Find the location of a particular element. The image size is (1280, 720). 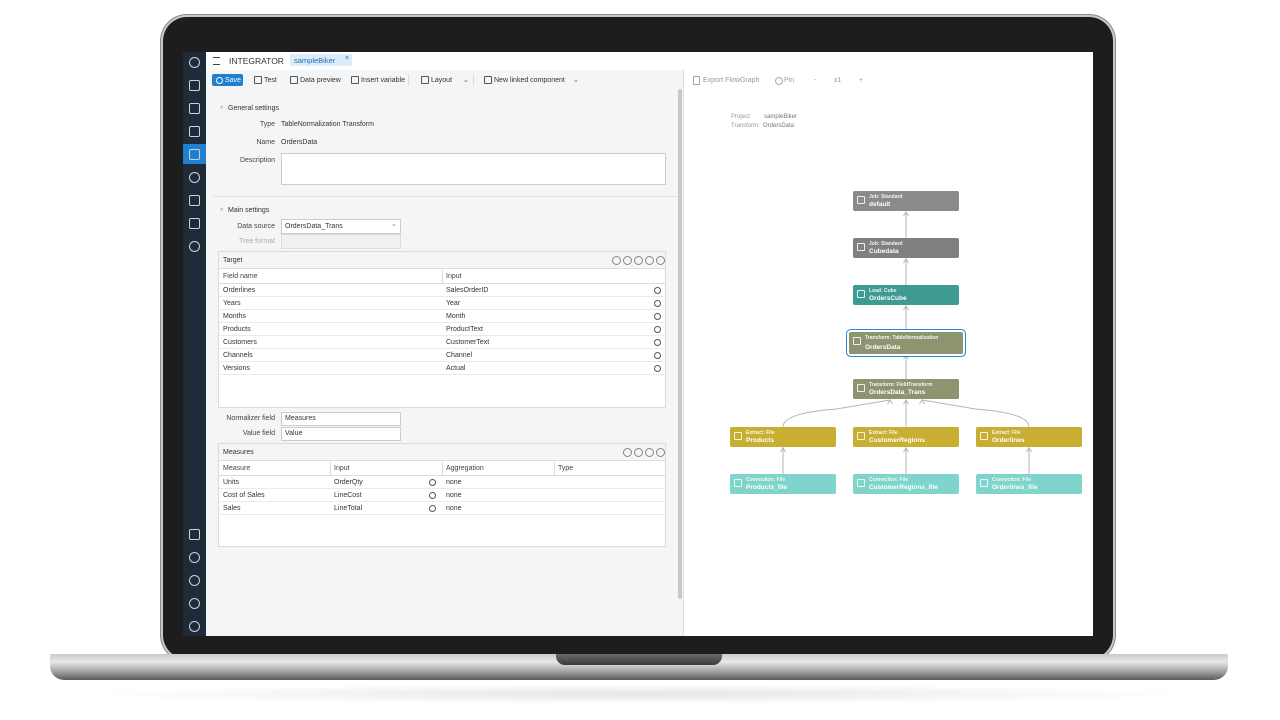

scrollbar is located at coordinates (680, 344).